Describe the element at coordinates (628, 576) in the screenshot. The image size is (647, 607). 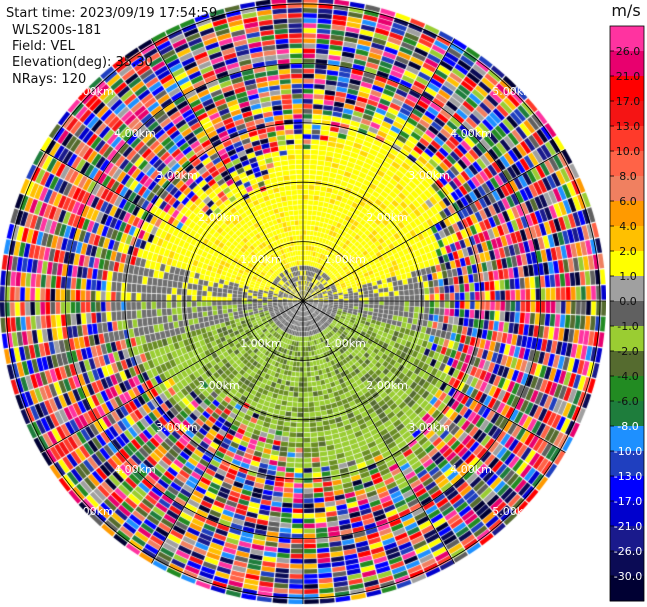
I see `colorbar-tick-label: -30.0` at that location.